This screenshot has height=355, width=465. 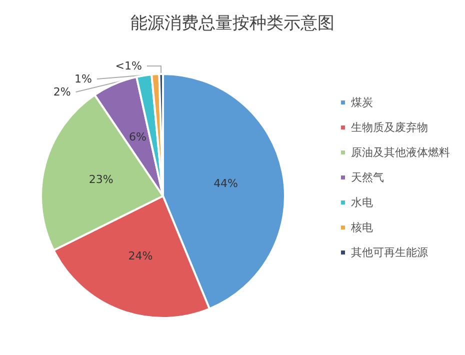 What do you see at coordinates (362, 102) in the screenshot?
I see `legend-label: 煤炭` at bounding box center [362, 102].